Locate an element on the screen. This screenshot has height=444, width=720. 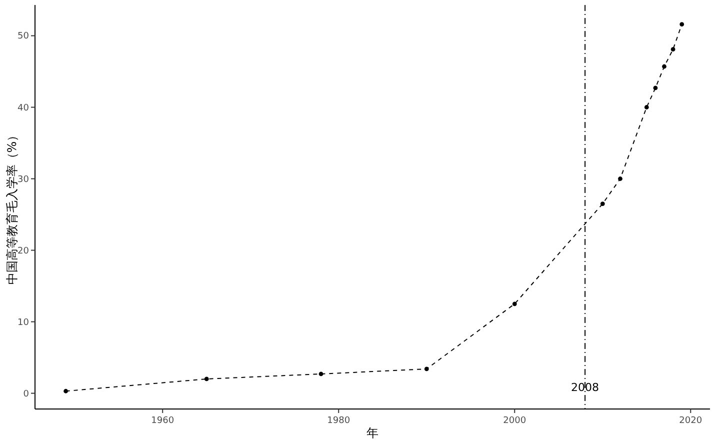
y-axis-title: 中国高等教育毛入学率（%） is located at coordinates (12, 207).